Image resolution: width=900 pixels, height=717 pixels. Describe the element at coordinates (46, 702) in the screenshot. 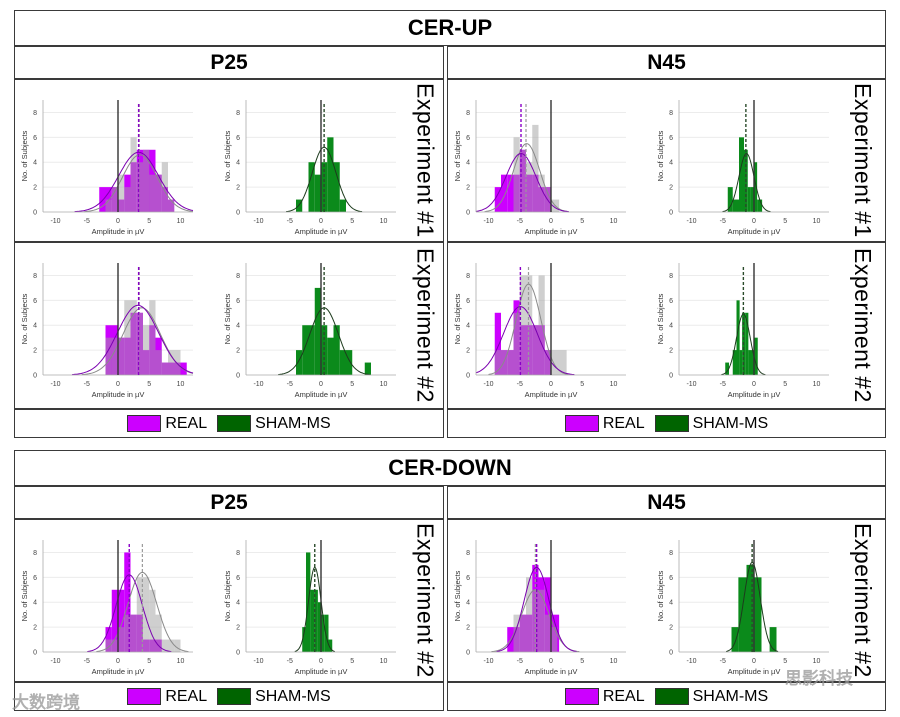

I see `watermark-left: 大数跨境` at that location.